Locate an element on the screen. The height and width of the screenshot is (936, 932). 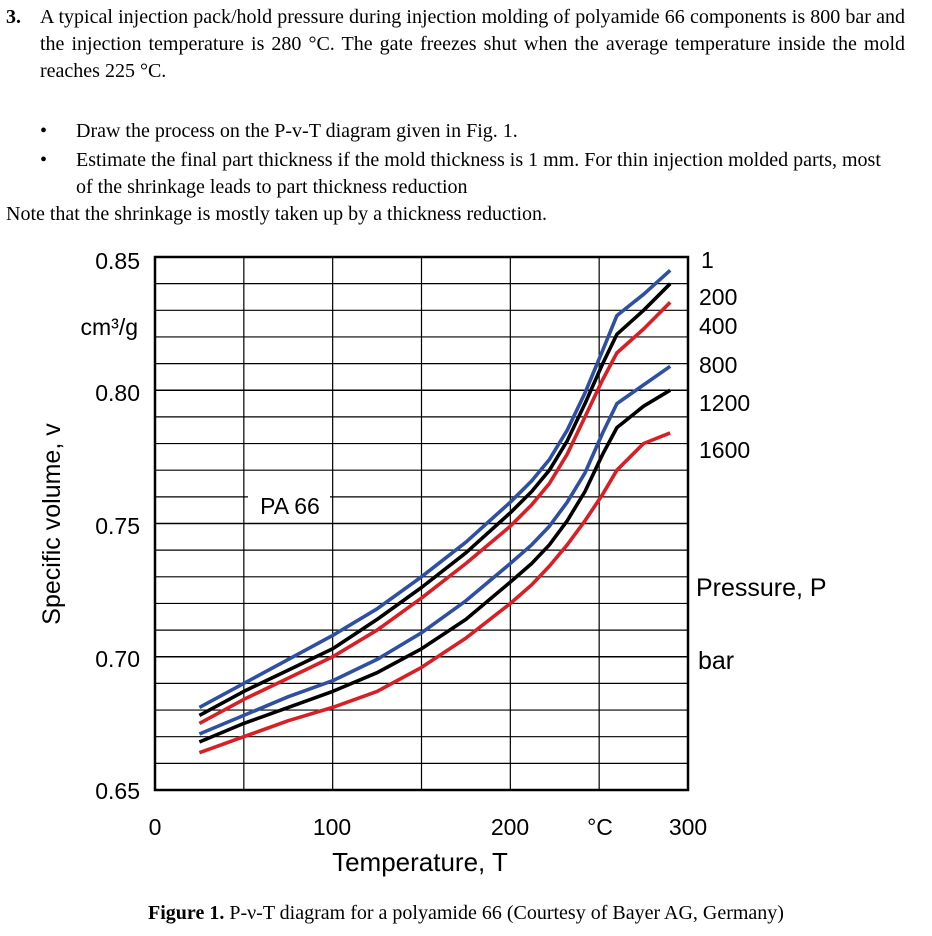
legend-entry: 1200 is located at coordinates (724, 403).